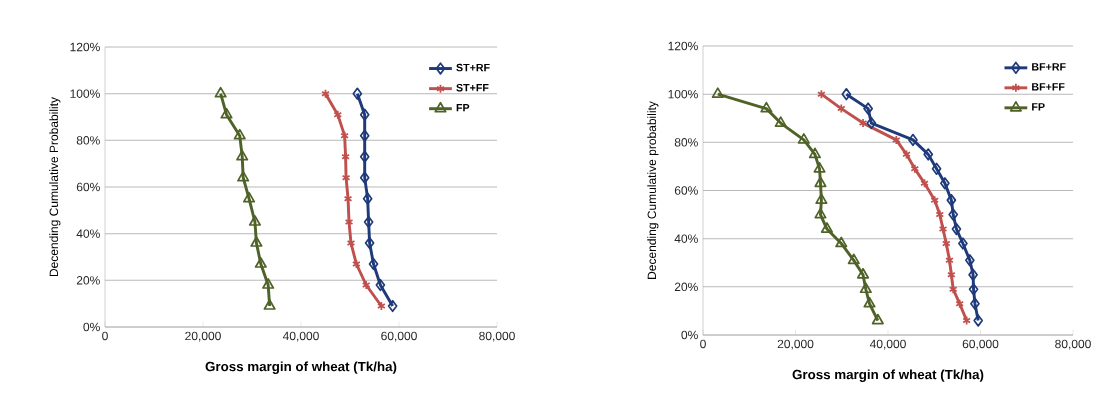 The width and height of the screenshot is (1106, 412). What do you see at coordinates (473, 67) in the screenshot?
I see `legend-label: ST+RF` at bounding box center [473, 67].